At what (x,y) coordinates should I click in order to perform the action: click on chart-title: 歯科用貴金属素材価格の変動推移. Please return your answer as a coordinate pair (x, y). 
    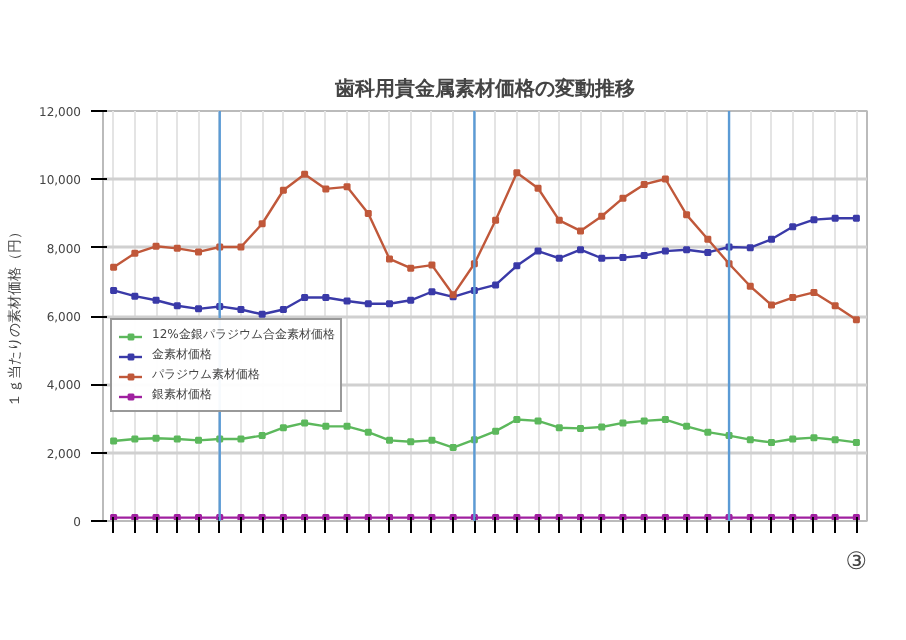
    Looking at the image, I should click on (484, 89).